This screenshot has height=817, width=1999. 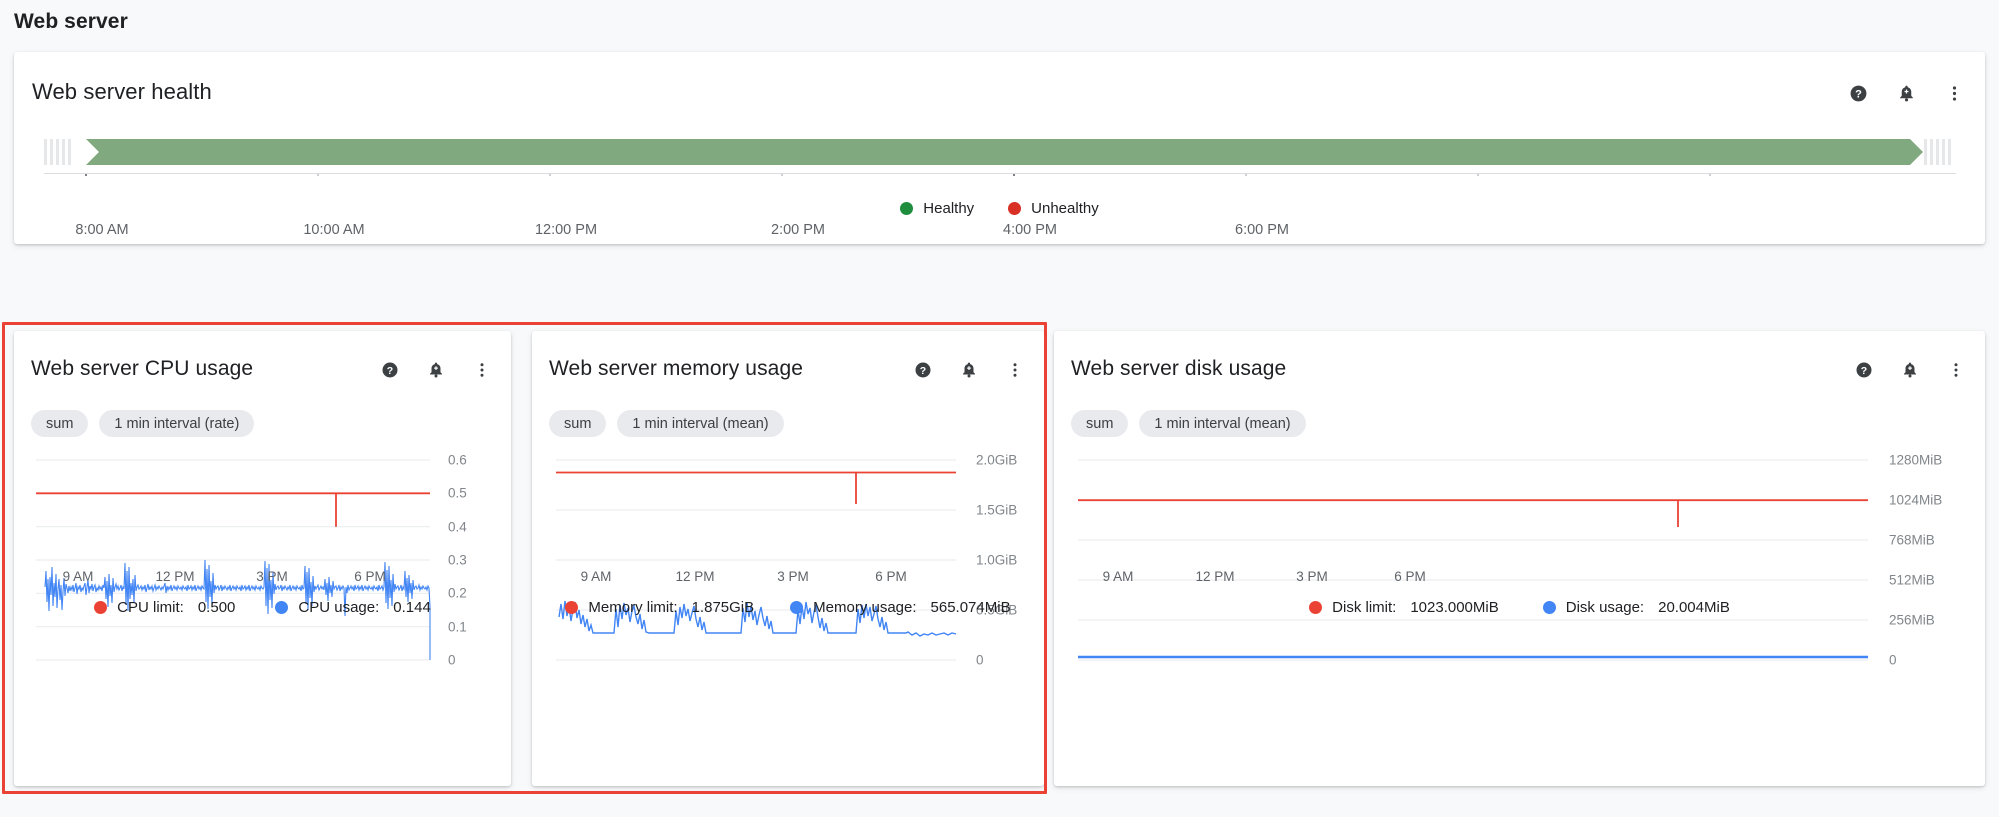 I want to click on legend-label: Unhealthy, so click(x=1065, y=208).